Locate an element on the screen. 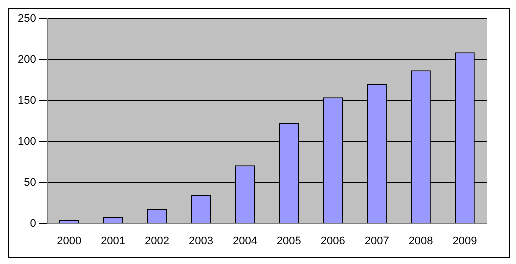 The height and width of the screenshot is (264, 516). x-tick-label: 2007 is located at coordinates (377, 241).